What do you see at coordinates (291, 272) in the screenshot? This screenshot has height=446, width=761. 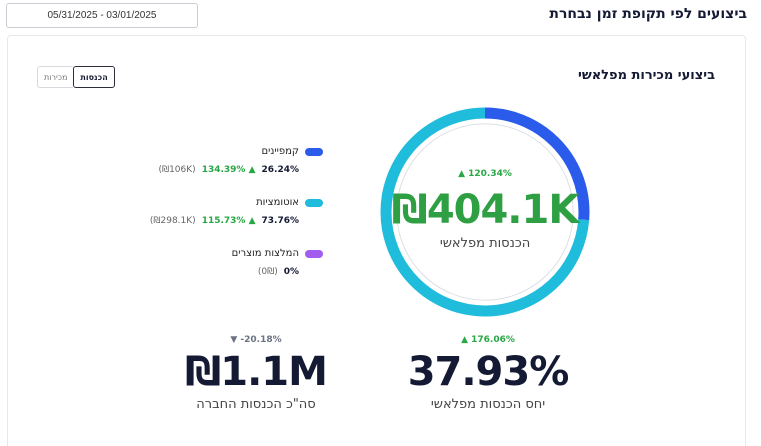 I see `legend-percent: 0%` at bounding box center [291, 272].